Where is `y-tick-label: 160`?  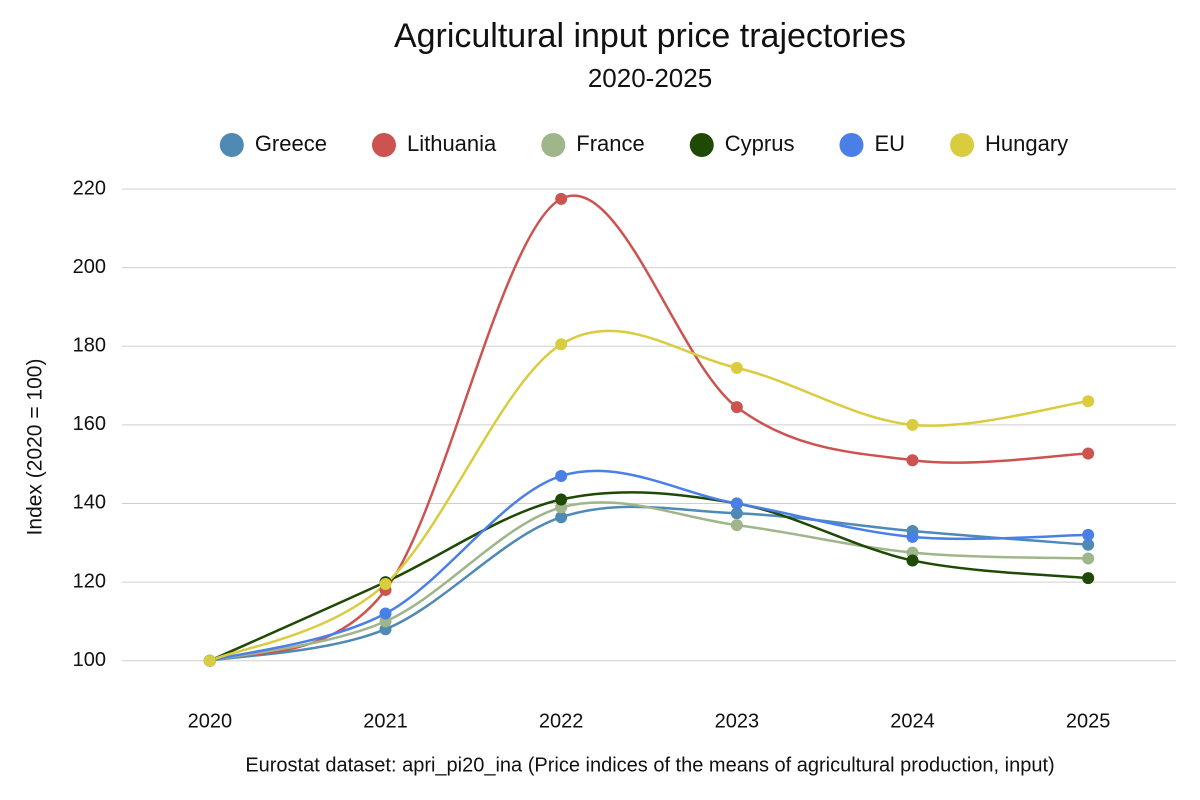 y-tick-label: 160 is located at coordinates (89, 424).